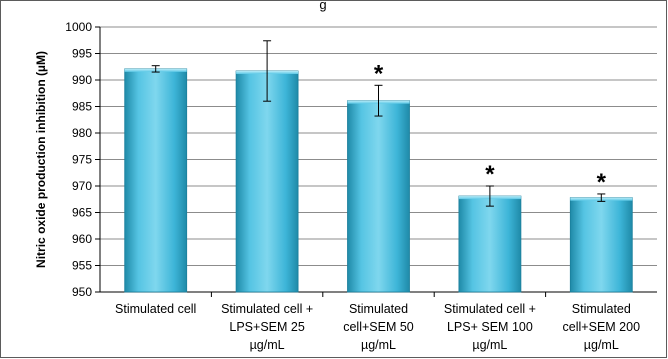 This screenshot has width=668, height=359. I want to click on y-tick-label: 965, so click(82, 213).